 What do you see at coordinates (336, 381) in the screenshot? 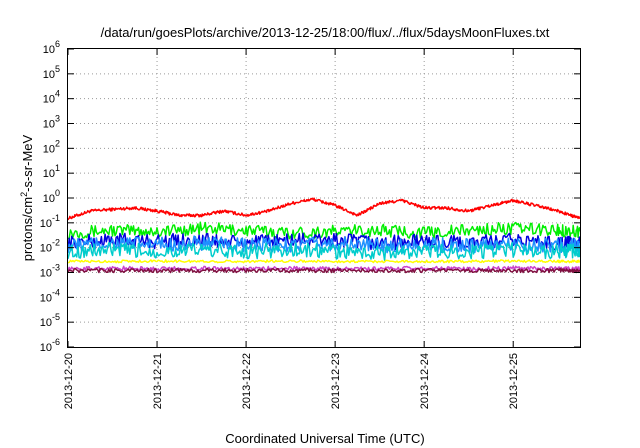
I see `x-tick-label: 2013-12-23` at bounding box center [336, 381].